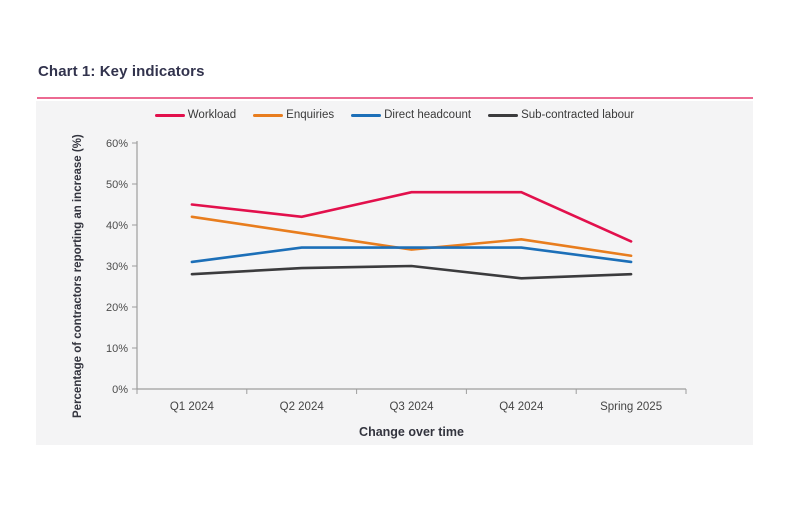  What do you see at coordinates (121, 71) in the screenshot?
I see `chart-title: Chart 1: Key indicators` at bounding box center [121, 71].